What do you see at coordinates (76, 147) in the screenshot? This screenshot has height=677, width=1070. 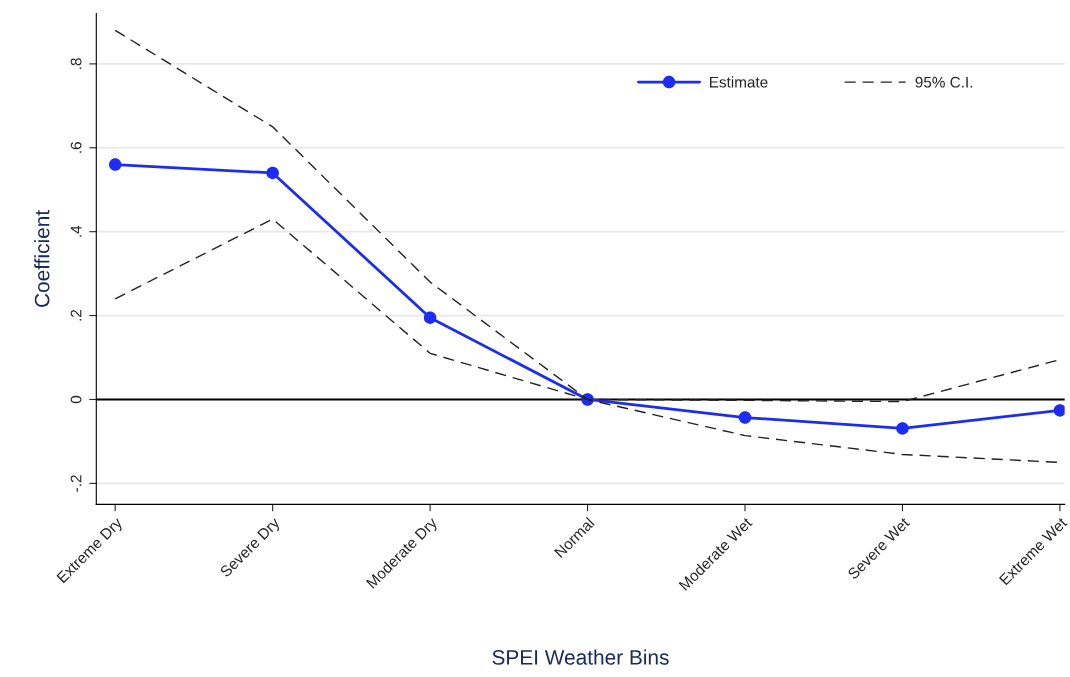 I see `y-tick-label: .6` at bounding box center [76, 147].